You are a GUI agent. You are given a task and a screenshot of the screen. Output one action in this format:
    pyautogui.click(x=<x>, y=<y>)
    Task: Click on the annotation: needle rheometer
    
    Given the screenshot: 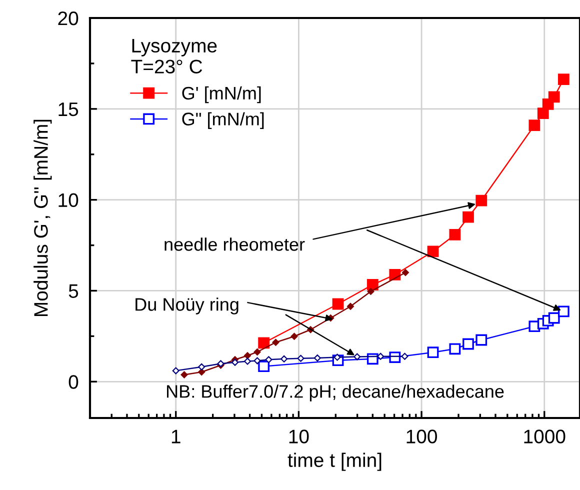 What is the action you would take?
    pyautogui.click(x=234, y=244)
    